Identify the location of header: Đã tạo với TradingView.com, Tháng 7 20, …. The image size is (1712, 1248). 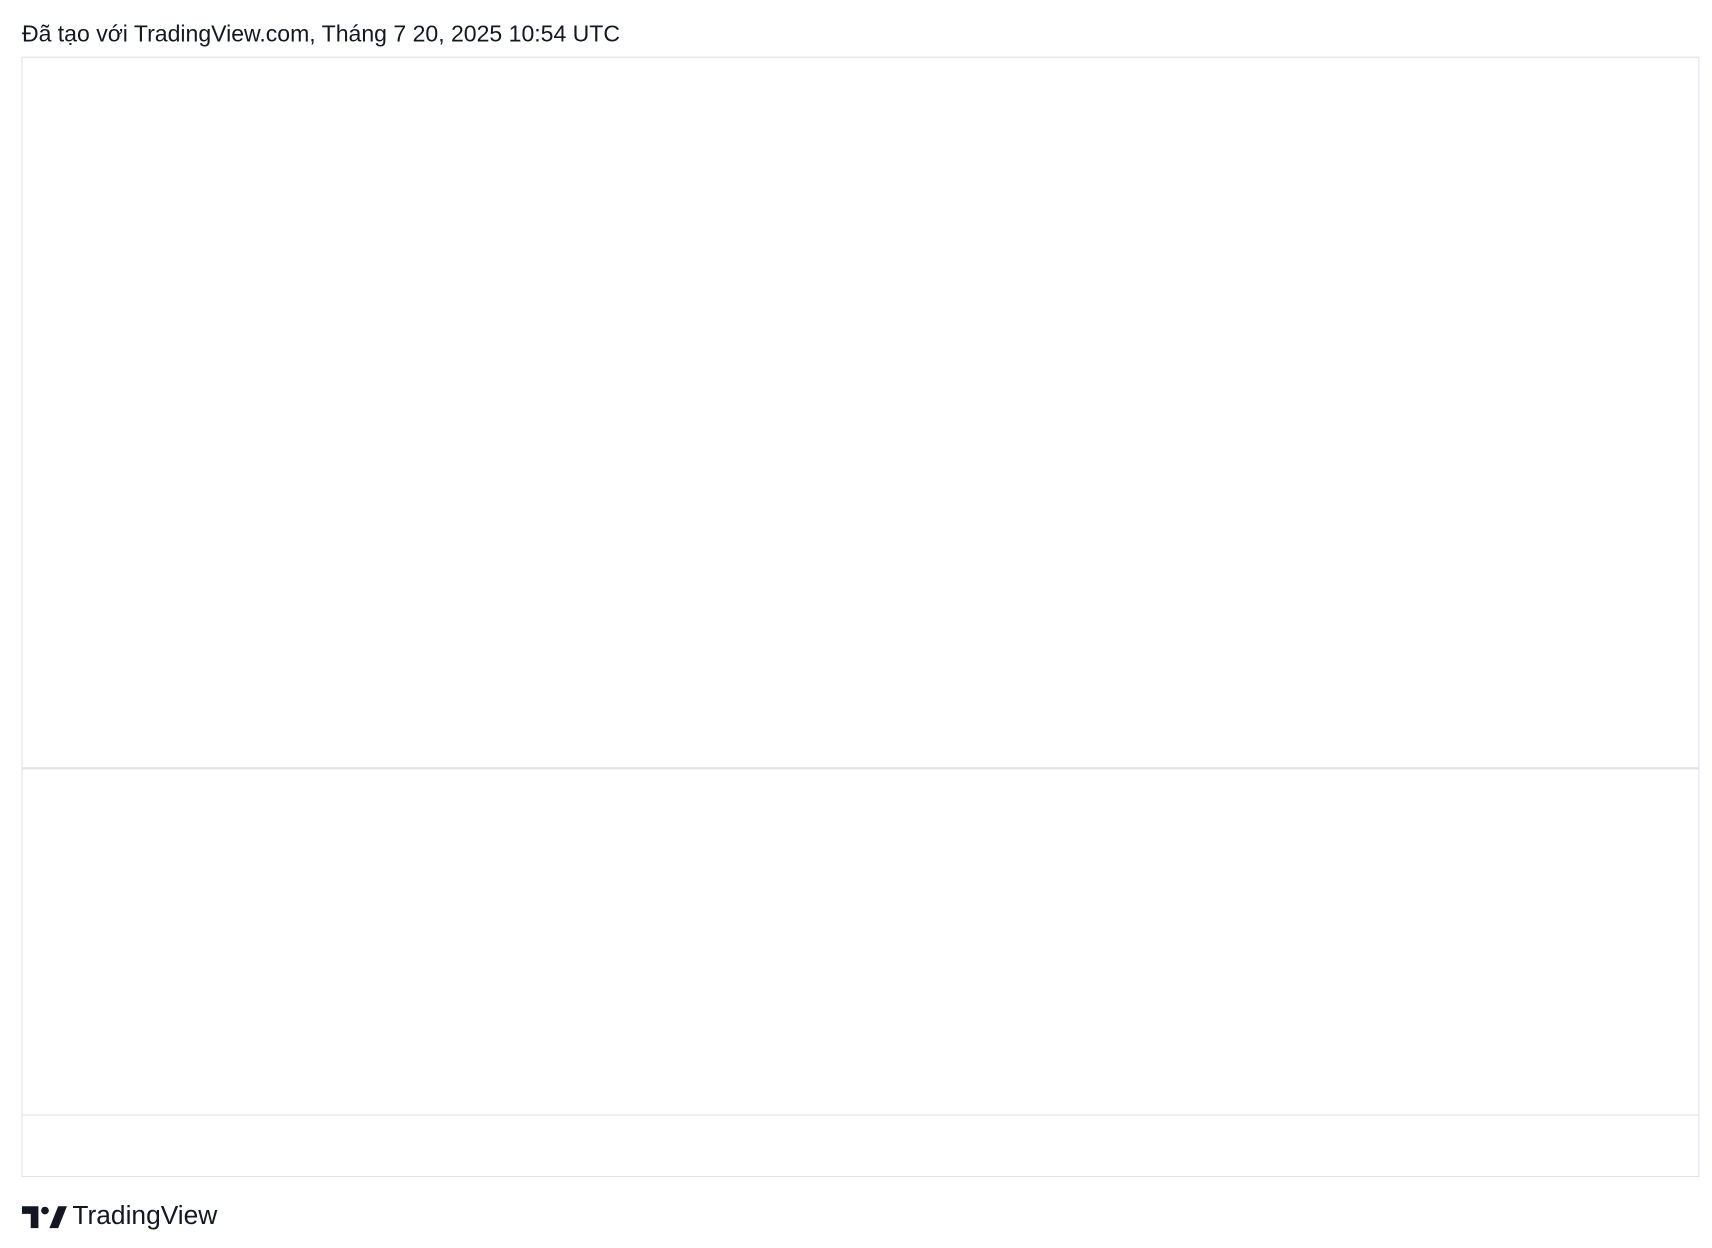
(321, 33).